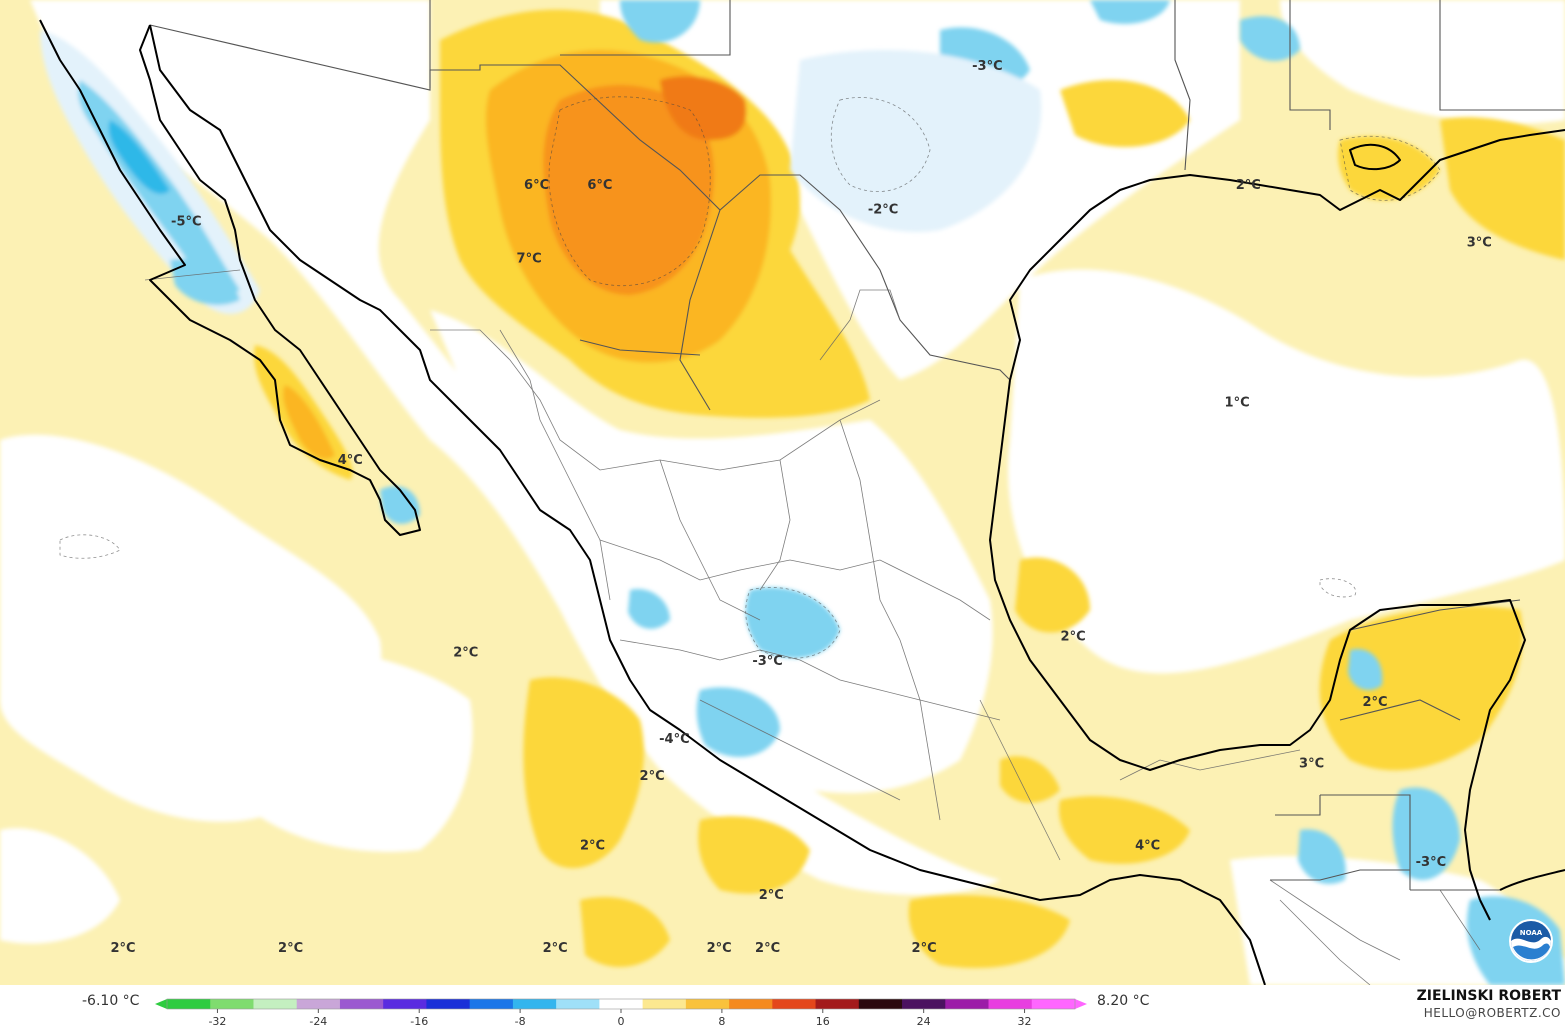  Describe the element at coordinates (621, 1021) in the screenshot. I see `colorbar-tick-label: 0` at that location.